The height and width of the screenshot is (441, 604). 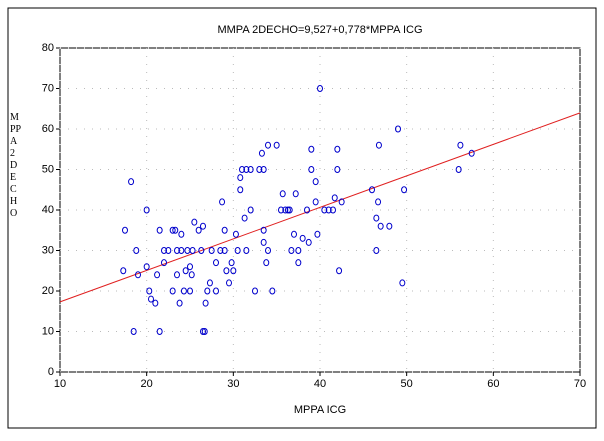 What do you see at coordinates (320, 410) in the screenshot?
I see `x-axis-label: MPPA ICG` at bounding box center [320, 410].